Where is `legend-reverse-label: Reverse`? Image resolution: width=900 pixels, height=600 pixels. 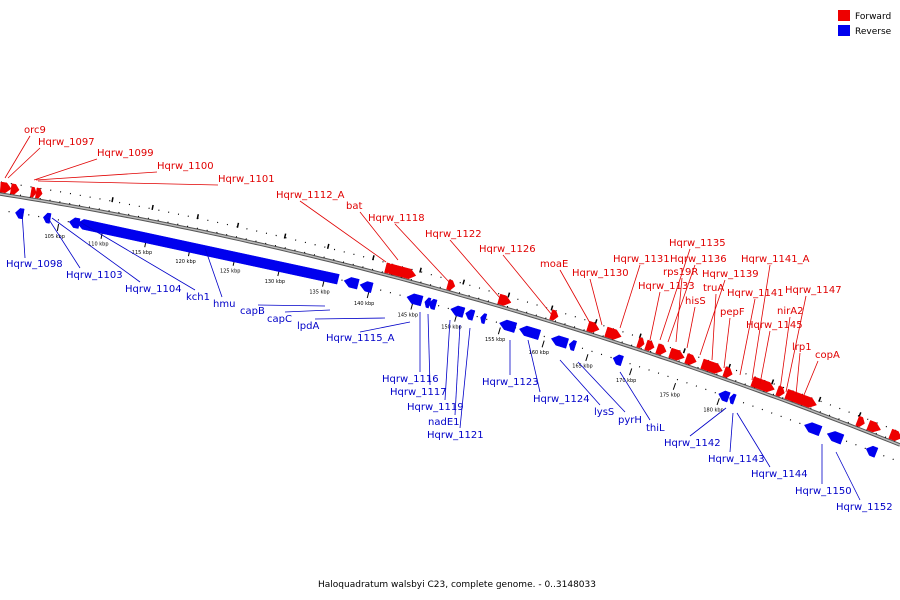 legend-reverse-label: Reverse is located at coordinates (873, 32).